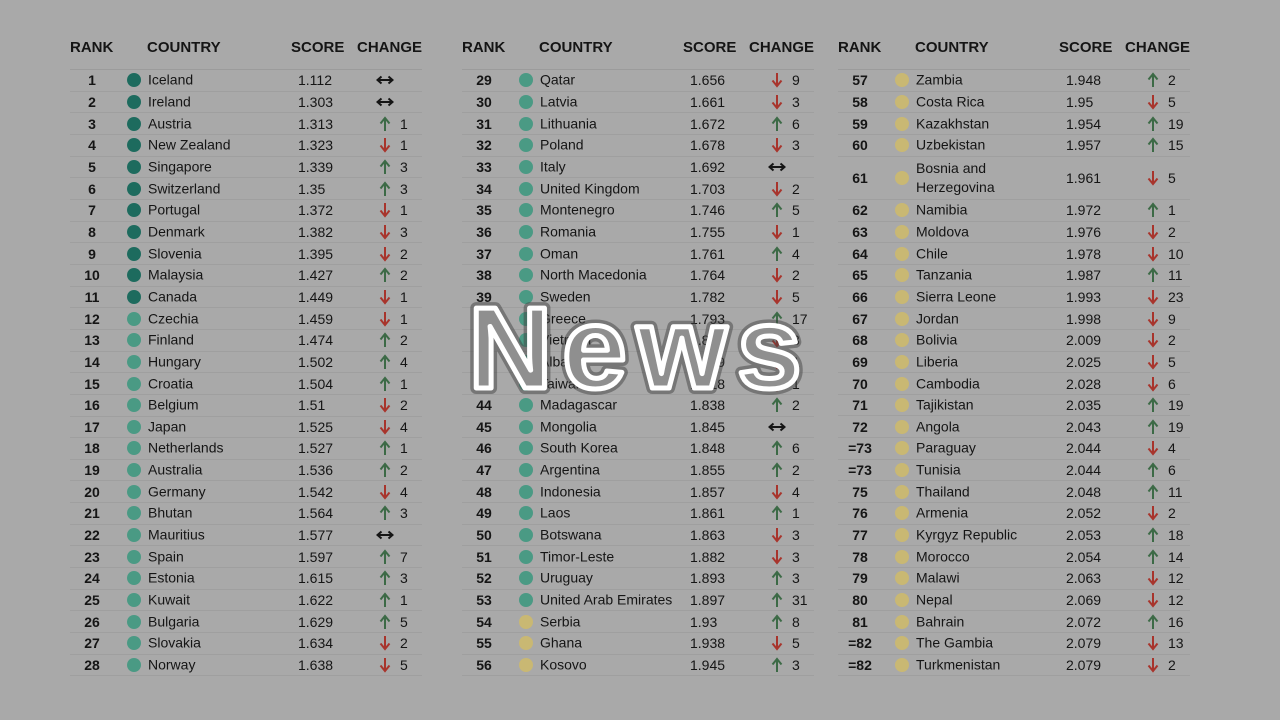 The image size is (1280, 720). Describe the element at coordinates (1014, 406) in the screenshot. I see `table-row: 71 Tajikistan 2.035 19` at that location.